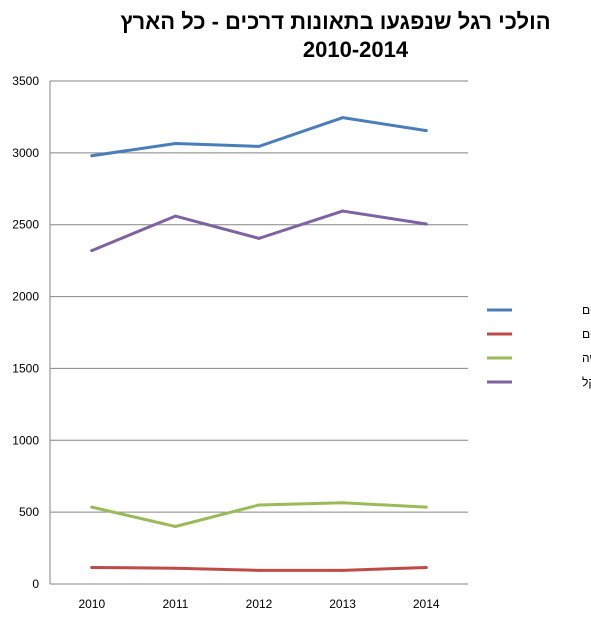 The width and height of the screenshot is (591, 623). What do you see at coordinates (29, 512) in the screenshot?
I see `y-tick-label: 500` at bounding box center [29, 512].